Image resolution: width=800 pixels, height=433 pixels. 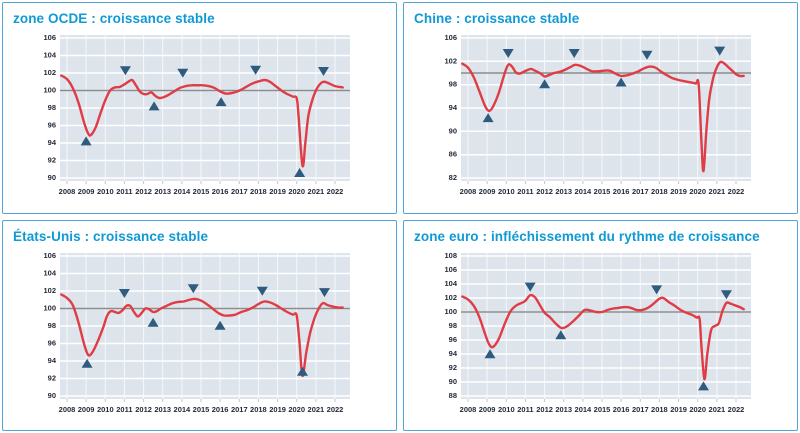 What do you see at coordinates (450, 254) in the screenshot?
I see `svg-text: 108` at bounding box center [450, 254].